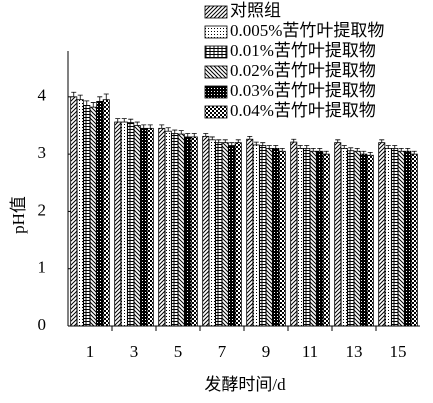  I want to click on y-tick-label: 3, so click(42, 152).